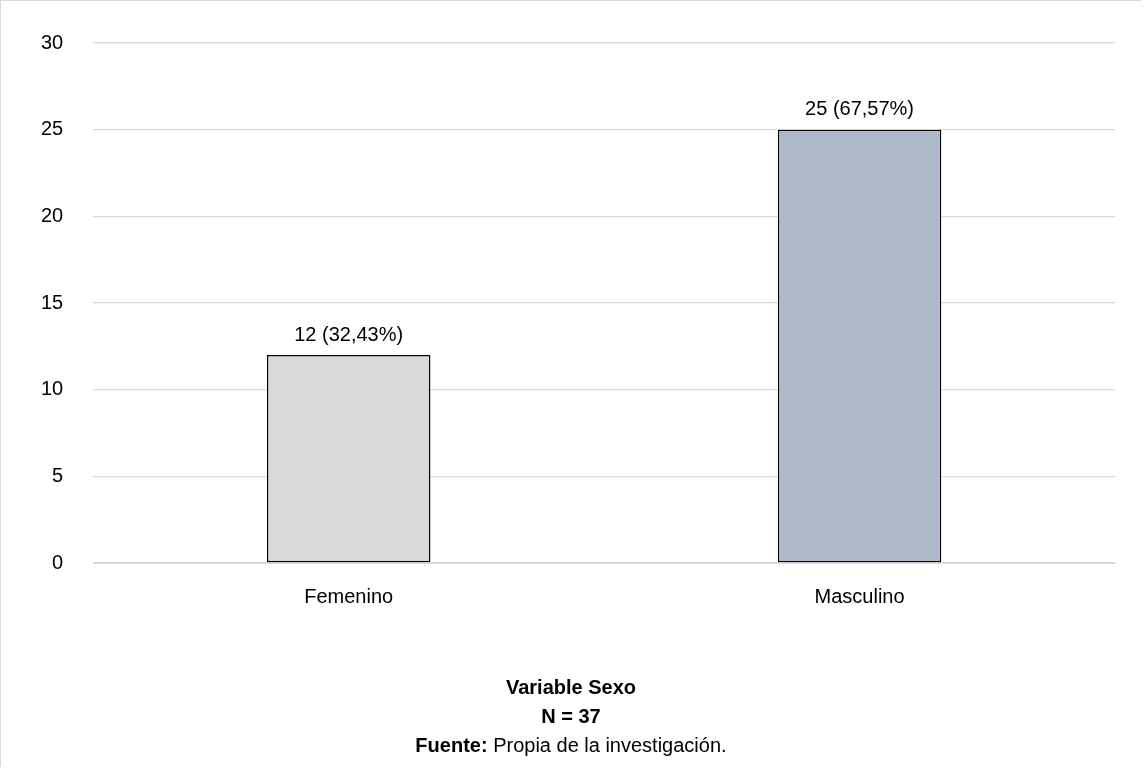 Image resolution: width=1148 pixels, height=770 pixels. Describe the element at coordinates (52, 301) in the screenshot. I see `y-tick-label: 15` at that location.